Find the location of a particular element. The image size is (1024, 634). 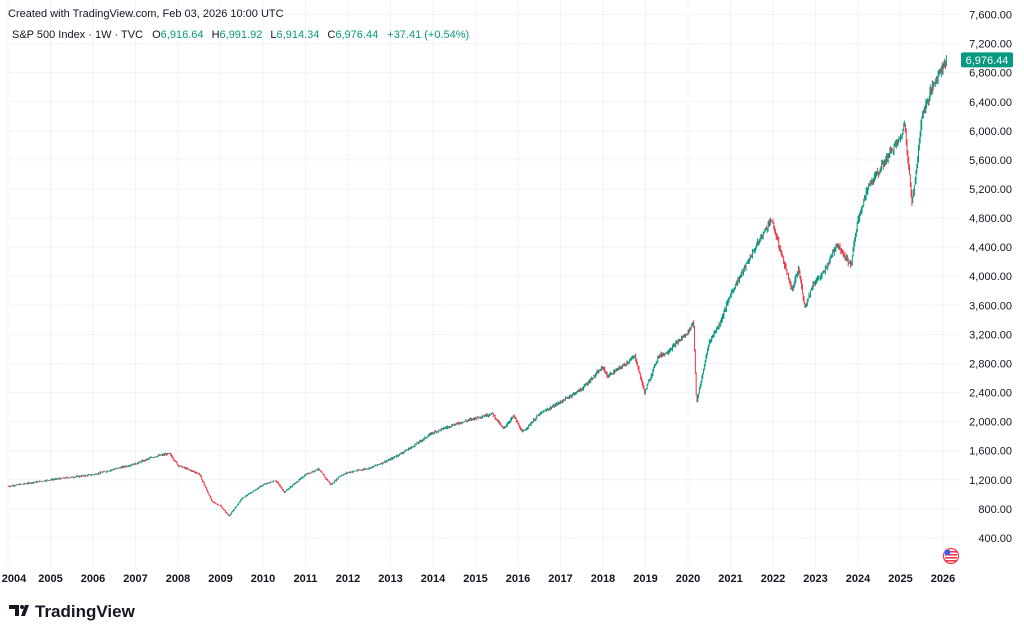

low-value: 6,914.34 is located at coordinates (298, 35).